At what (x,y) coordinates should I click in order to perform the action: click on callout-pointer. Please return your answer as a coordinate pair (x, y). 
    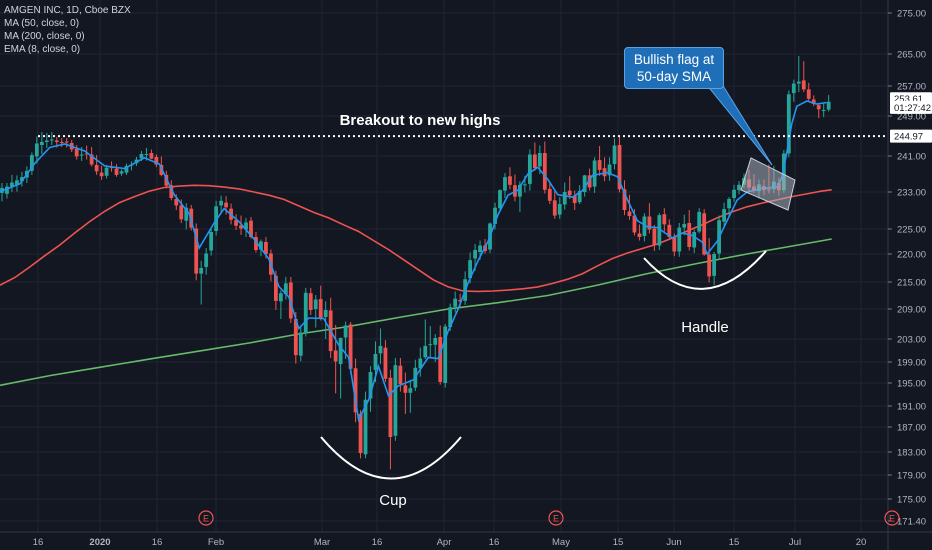
    Looking at the image, I should click on (738, 124).